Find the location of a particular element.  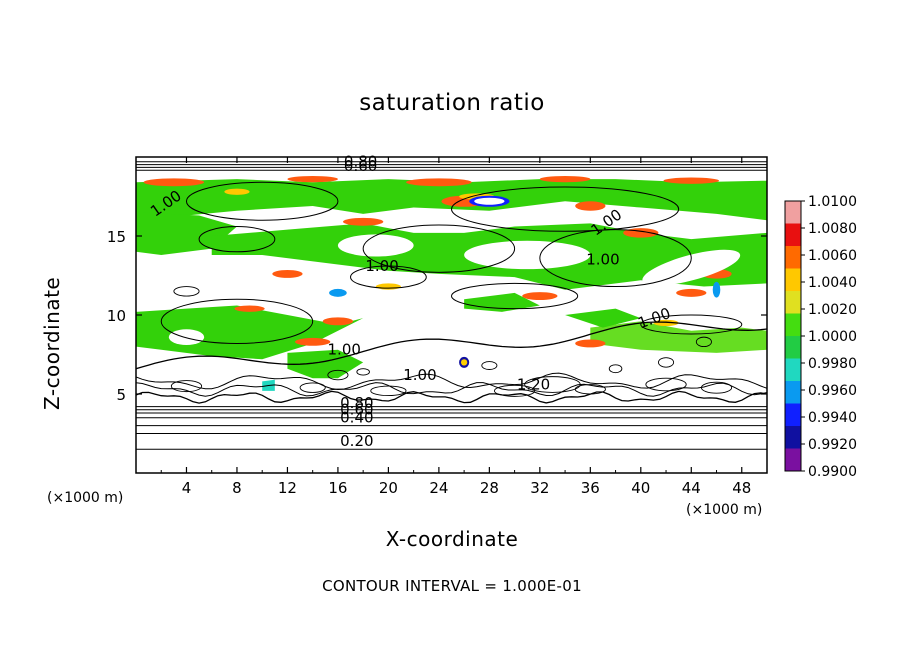

x-tick-label: 16 is located at coordinates (337, 488).